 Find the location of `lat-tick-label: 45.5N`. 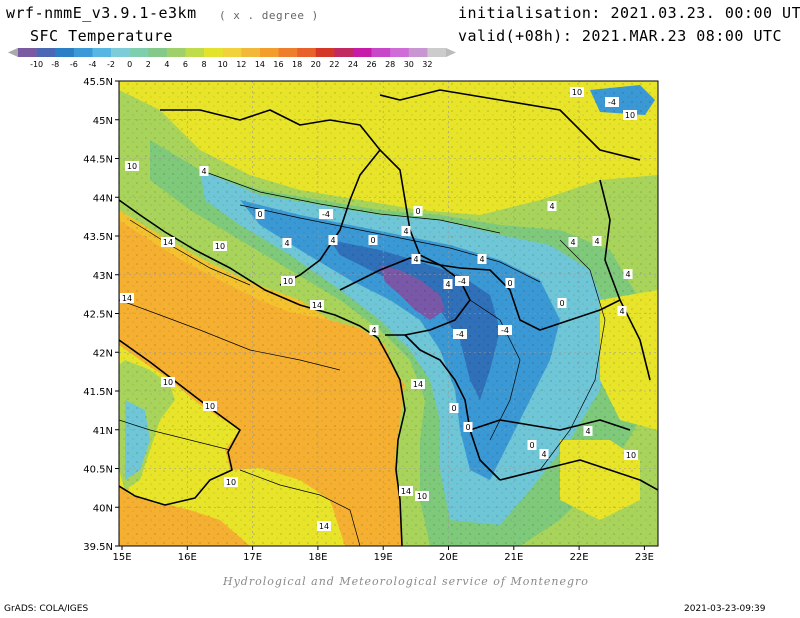

lat-tick-label: 45.5N is located at coordinates (98, 82).